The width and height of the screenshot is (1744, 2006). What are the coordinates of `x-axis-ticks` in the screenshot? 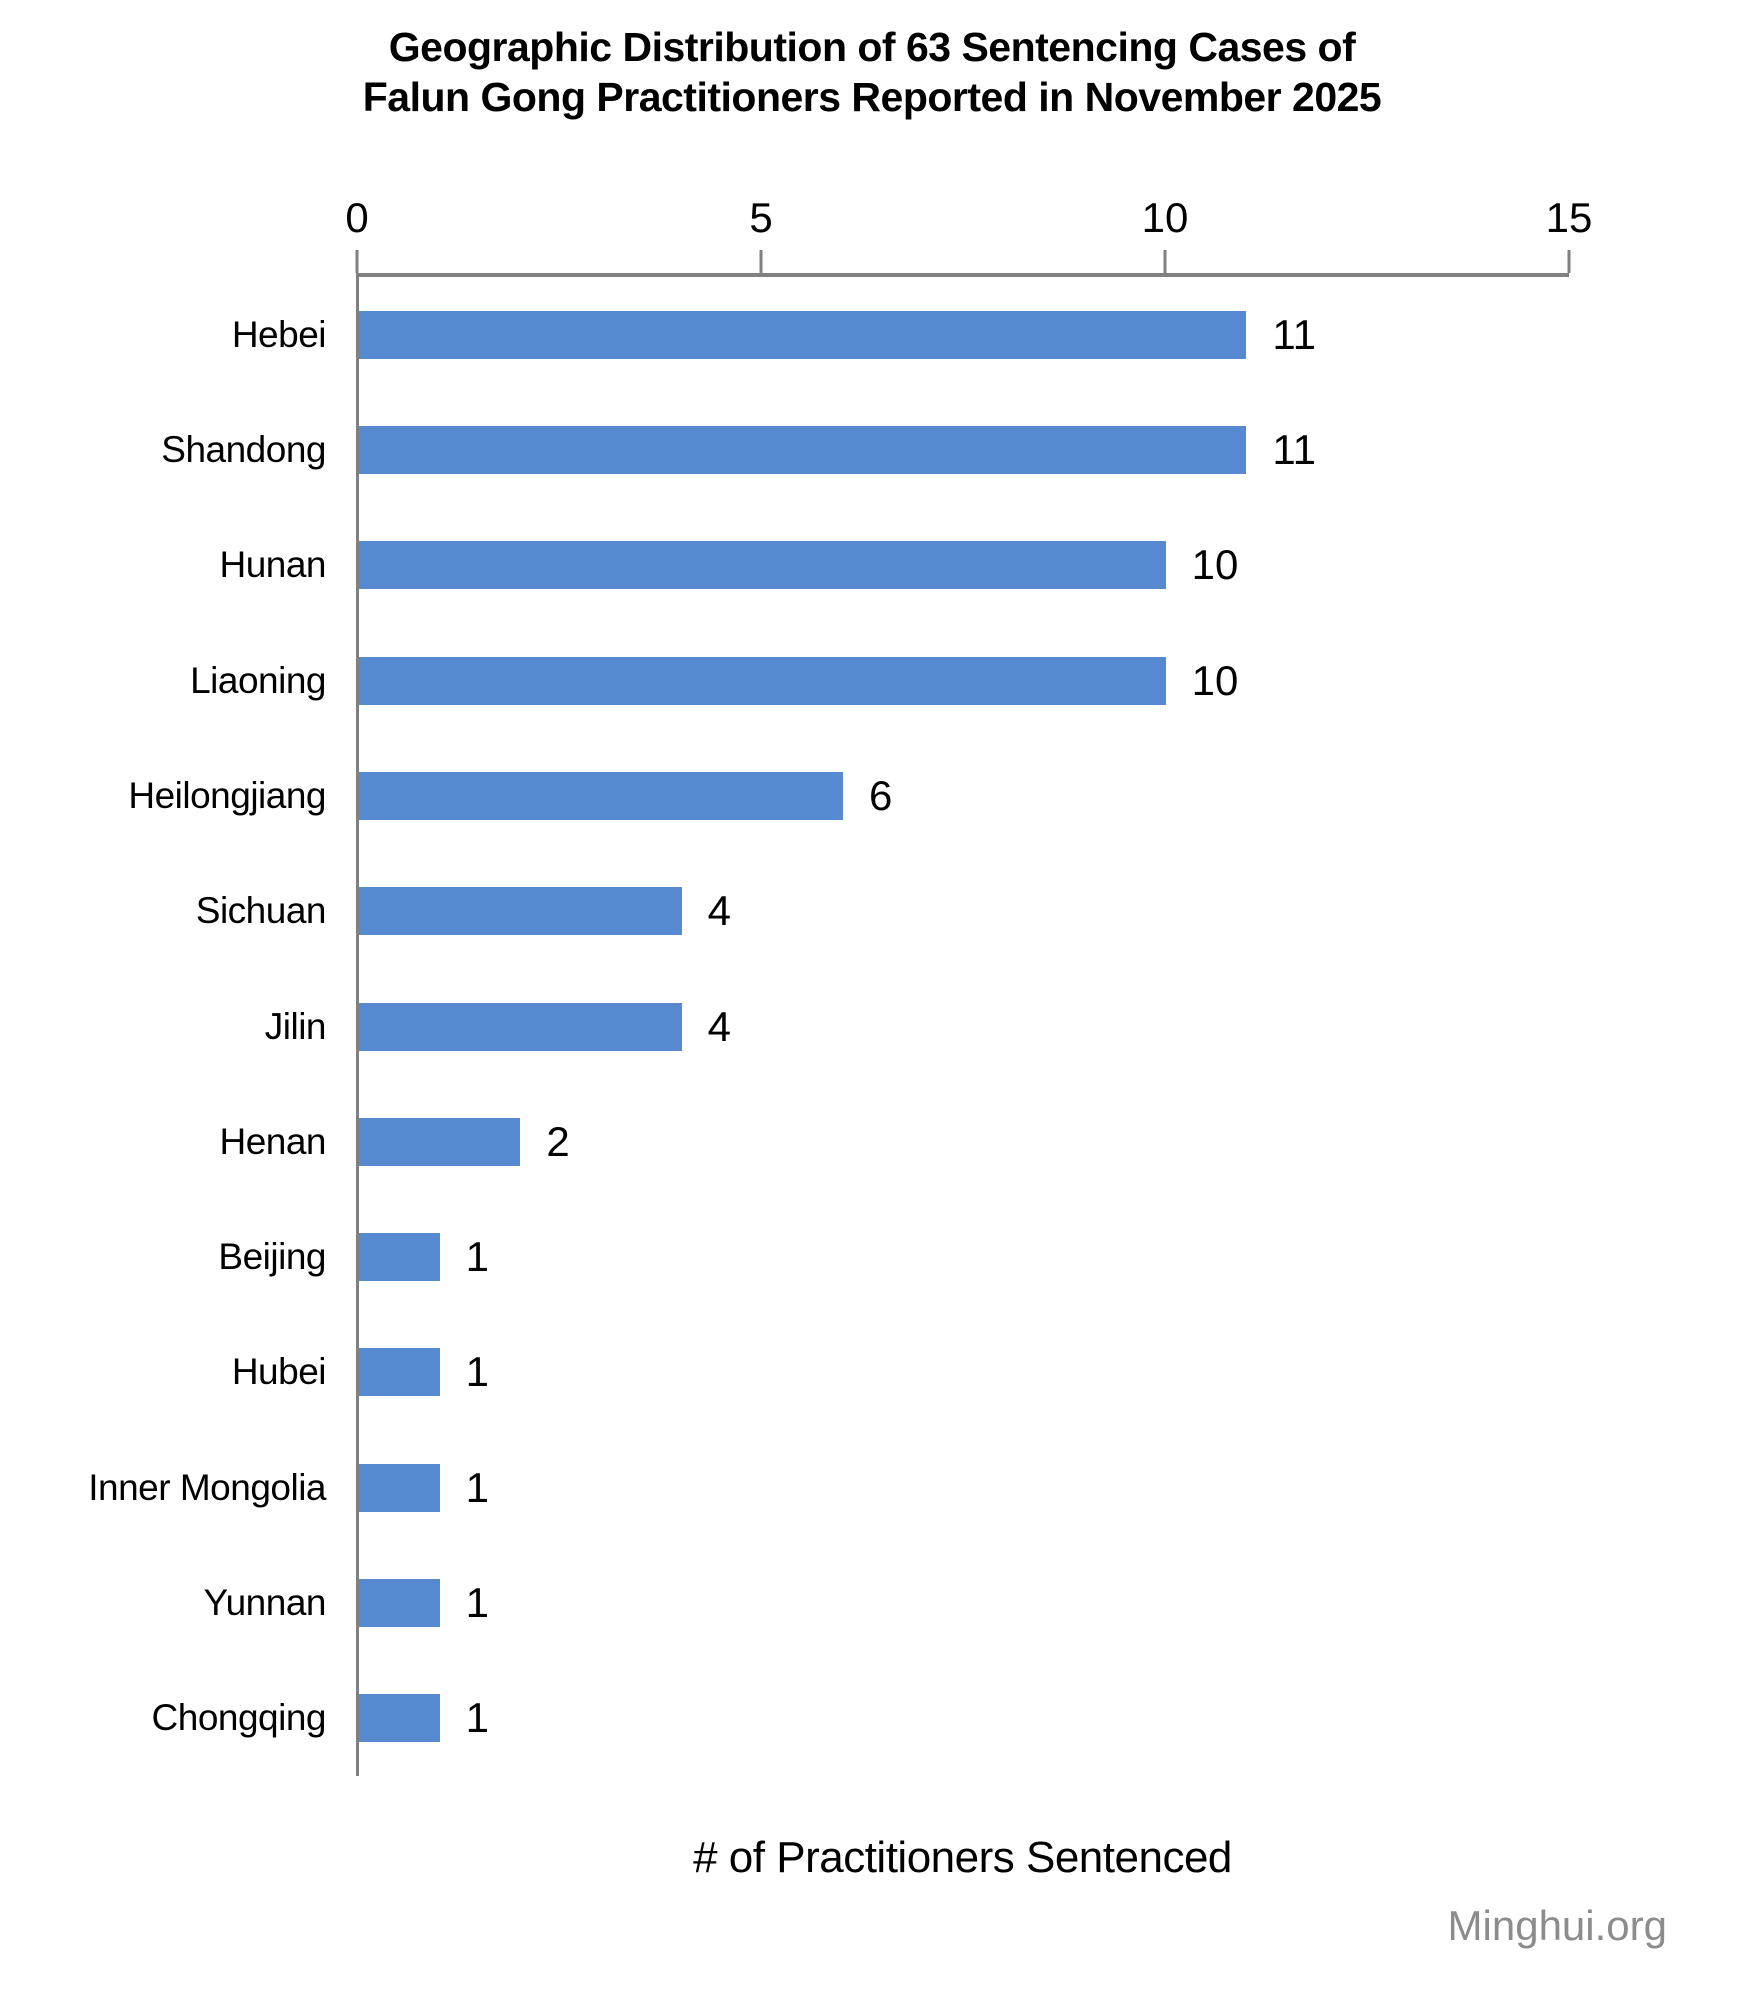 It's located at (963, 261).